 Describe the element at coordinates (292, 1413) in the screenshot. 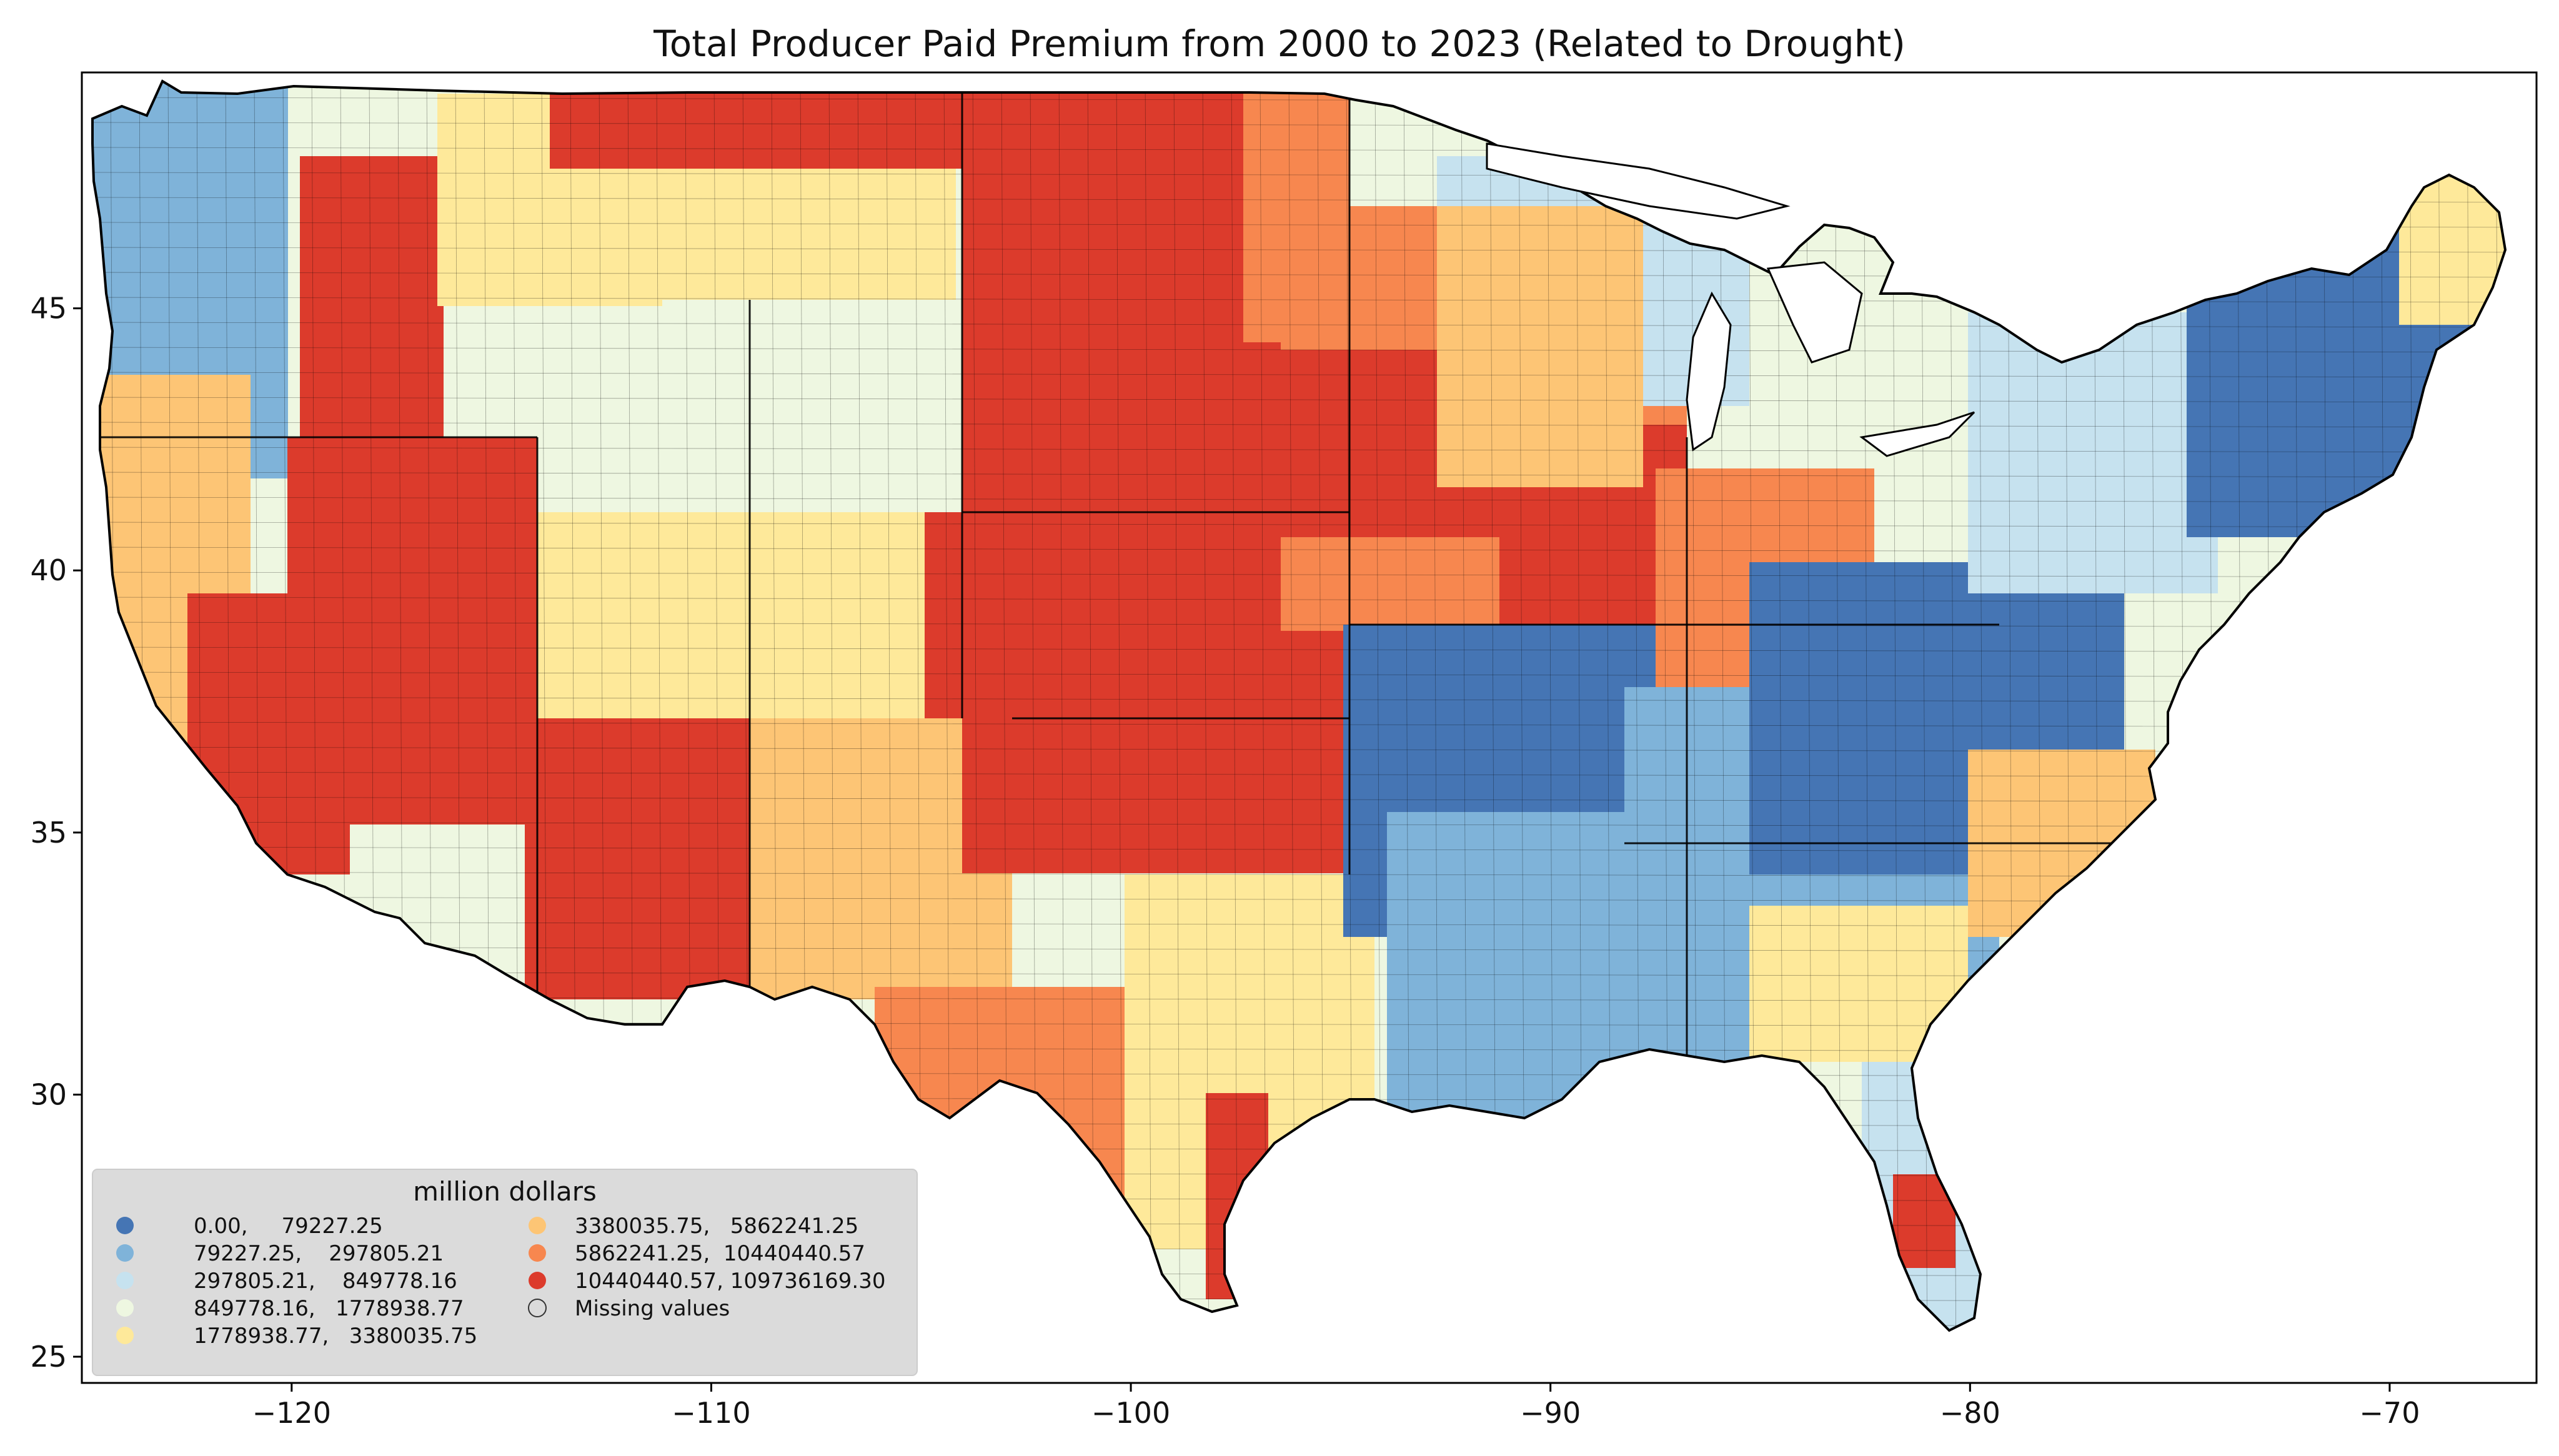

I see `x-tick-label: −120` at that location.